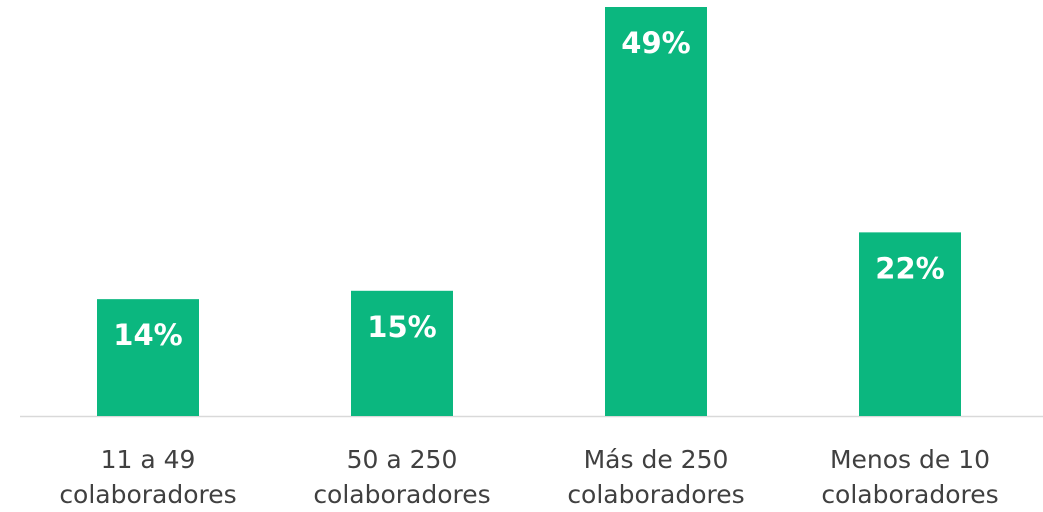  What do you see at coordinates (910, 477) in the screenshot?
I see `x-tick-label: Menos de 10 colaboradores` at bounding box center [910, 477].